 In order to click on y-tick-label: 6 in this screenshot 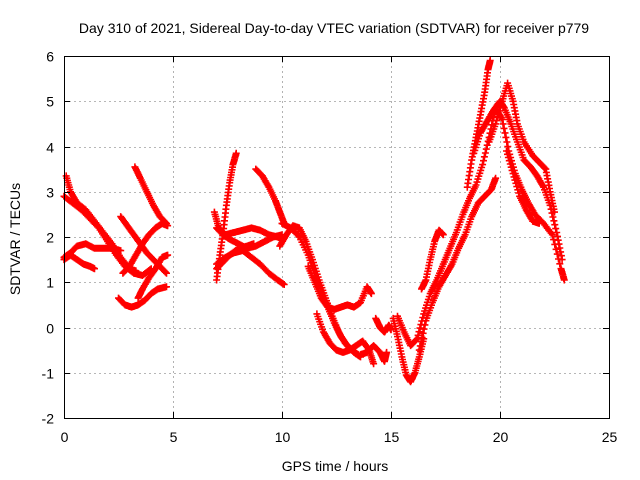, I will do `click(50, 57)`.